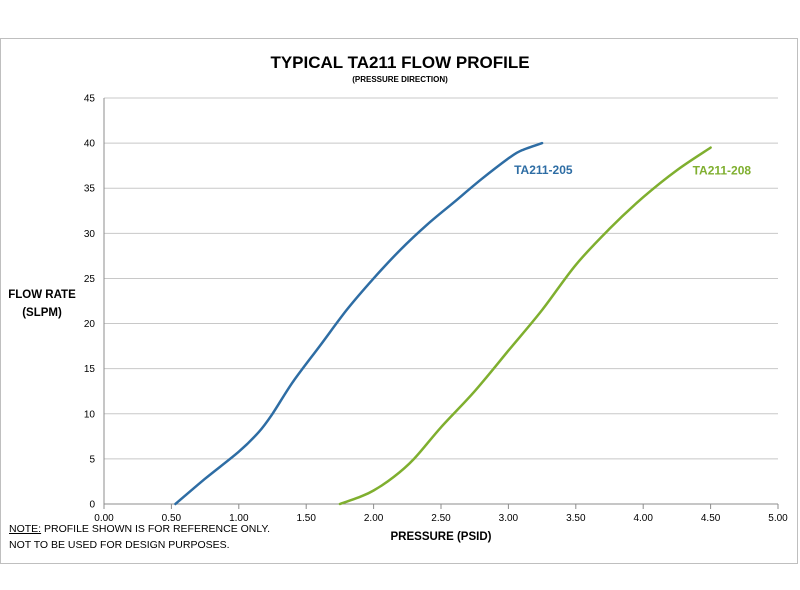 Image resolution: width=800 pixels, height=590 pixels. What do you see at coordinates (543, 170) in the screenshot?
I see `series-label-ta211-205: TA211-205` at bounding box center [543, 170].